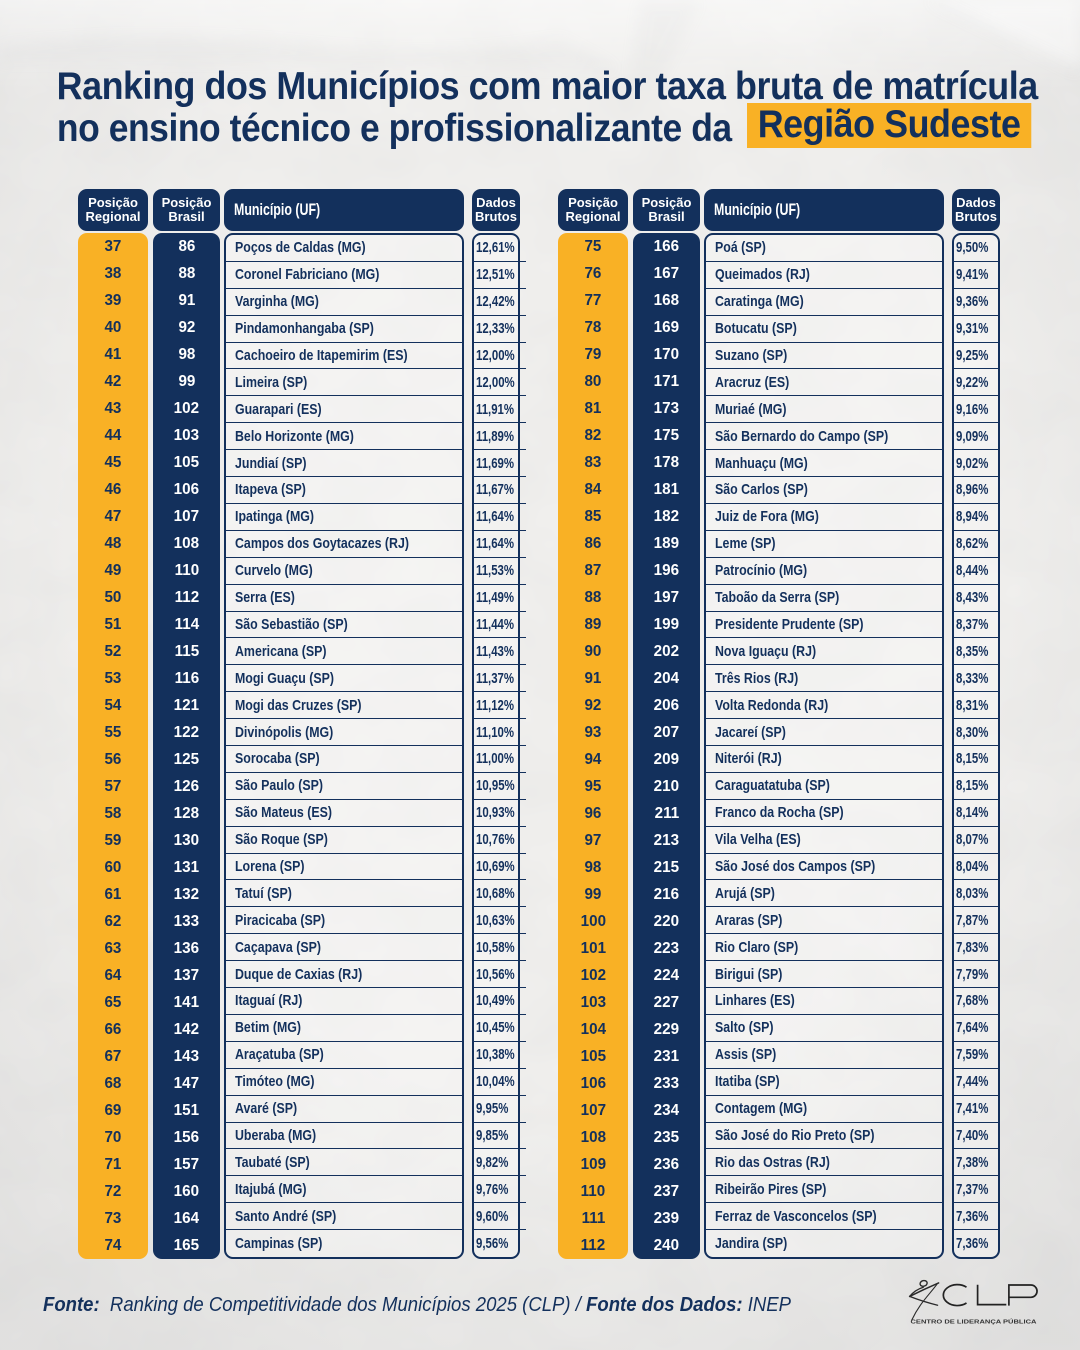 This screenshot has width=1080, height=1350. I want to click on svg-text: CENTRO DE LIDERANÇA PÚBLICA, so click(974, 1321).